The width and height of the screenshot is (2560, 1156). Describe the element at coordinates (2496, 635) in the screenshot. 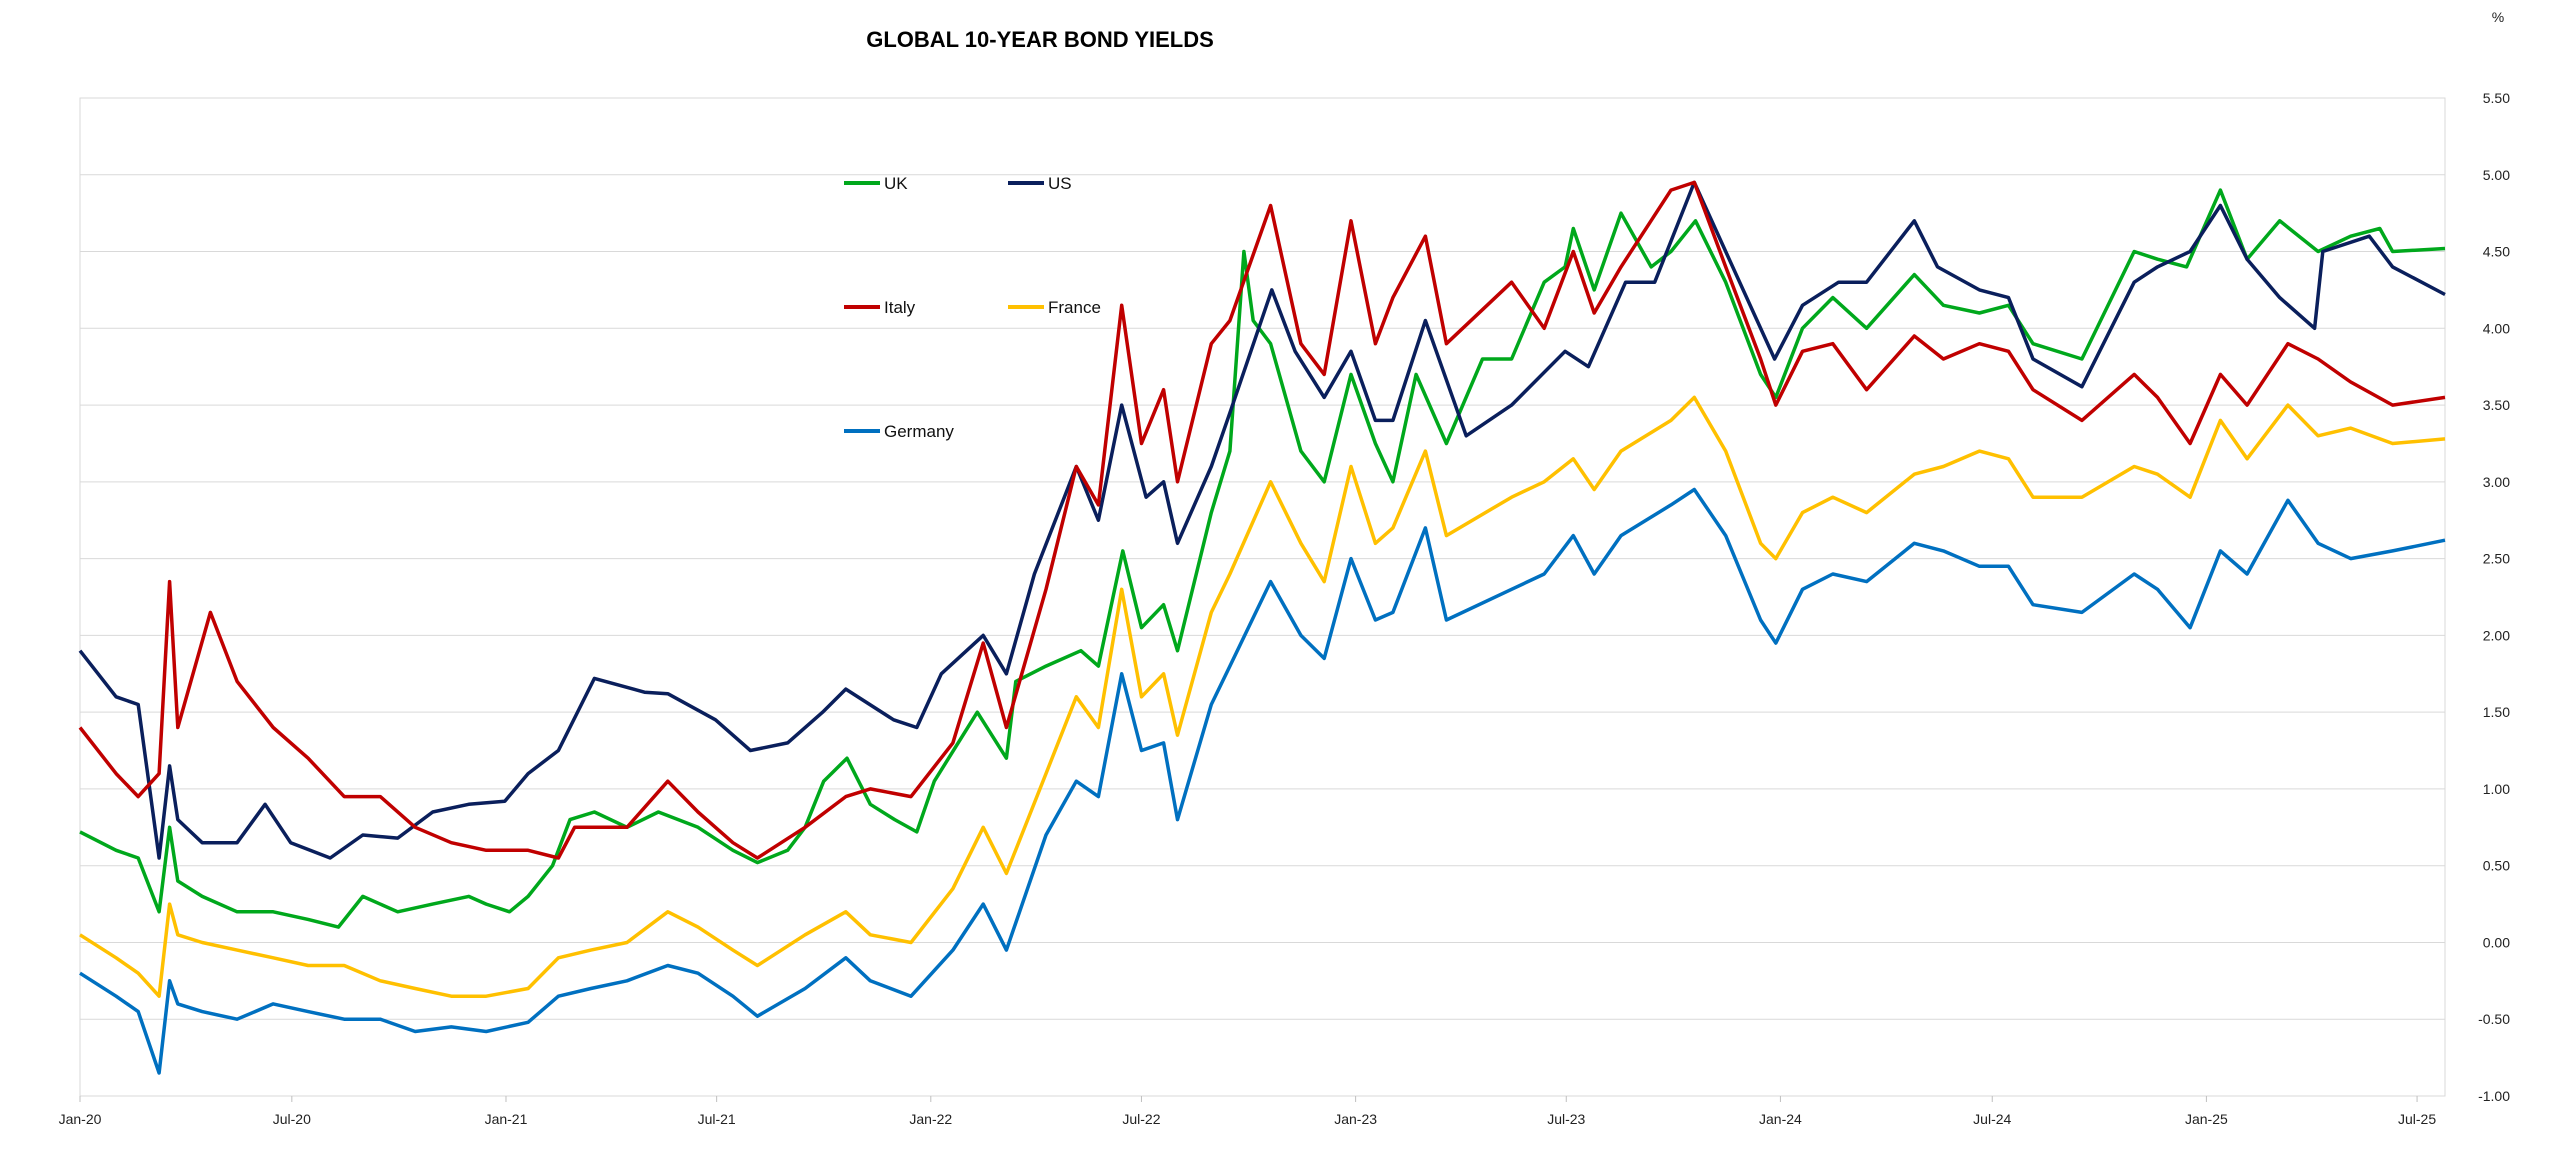

I see `y-tick-label: 2.00` at that location.